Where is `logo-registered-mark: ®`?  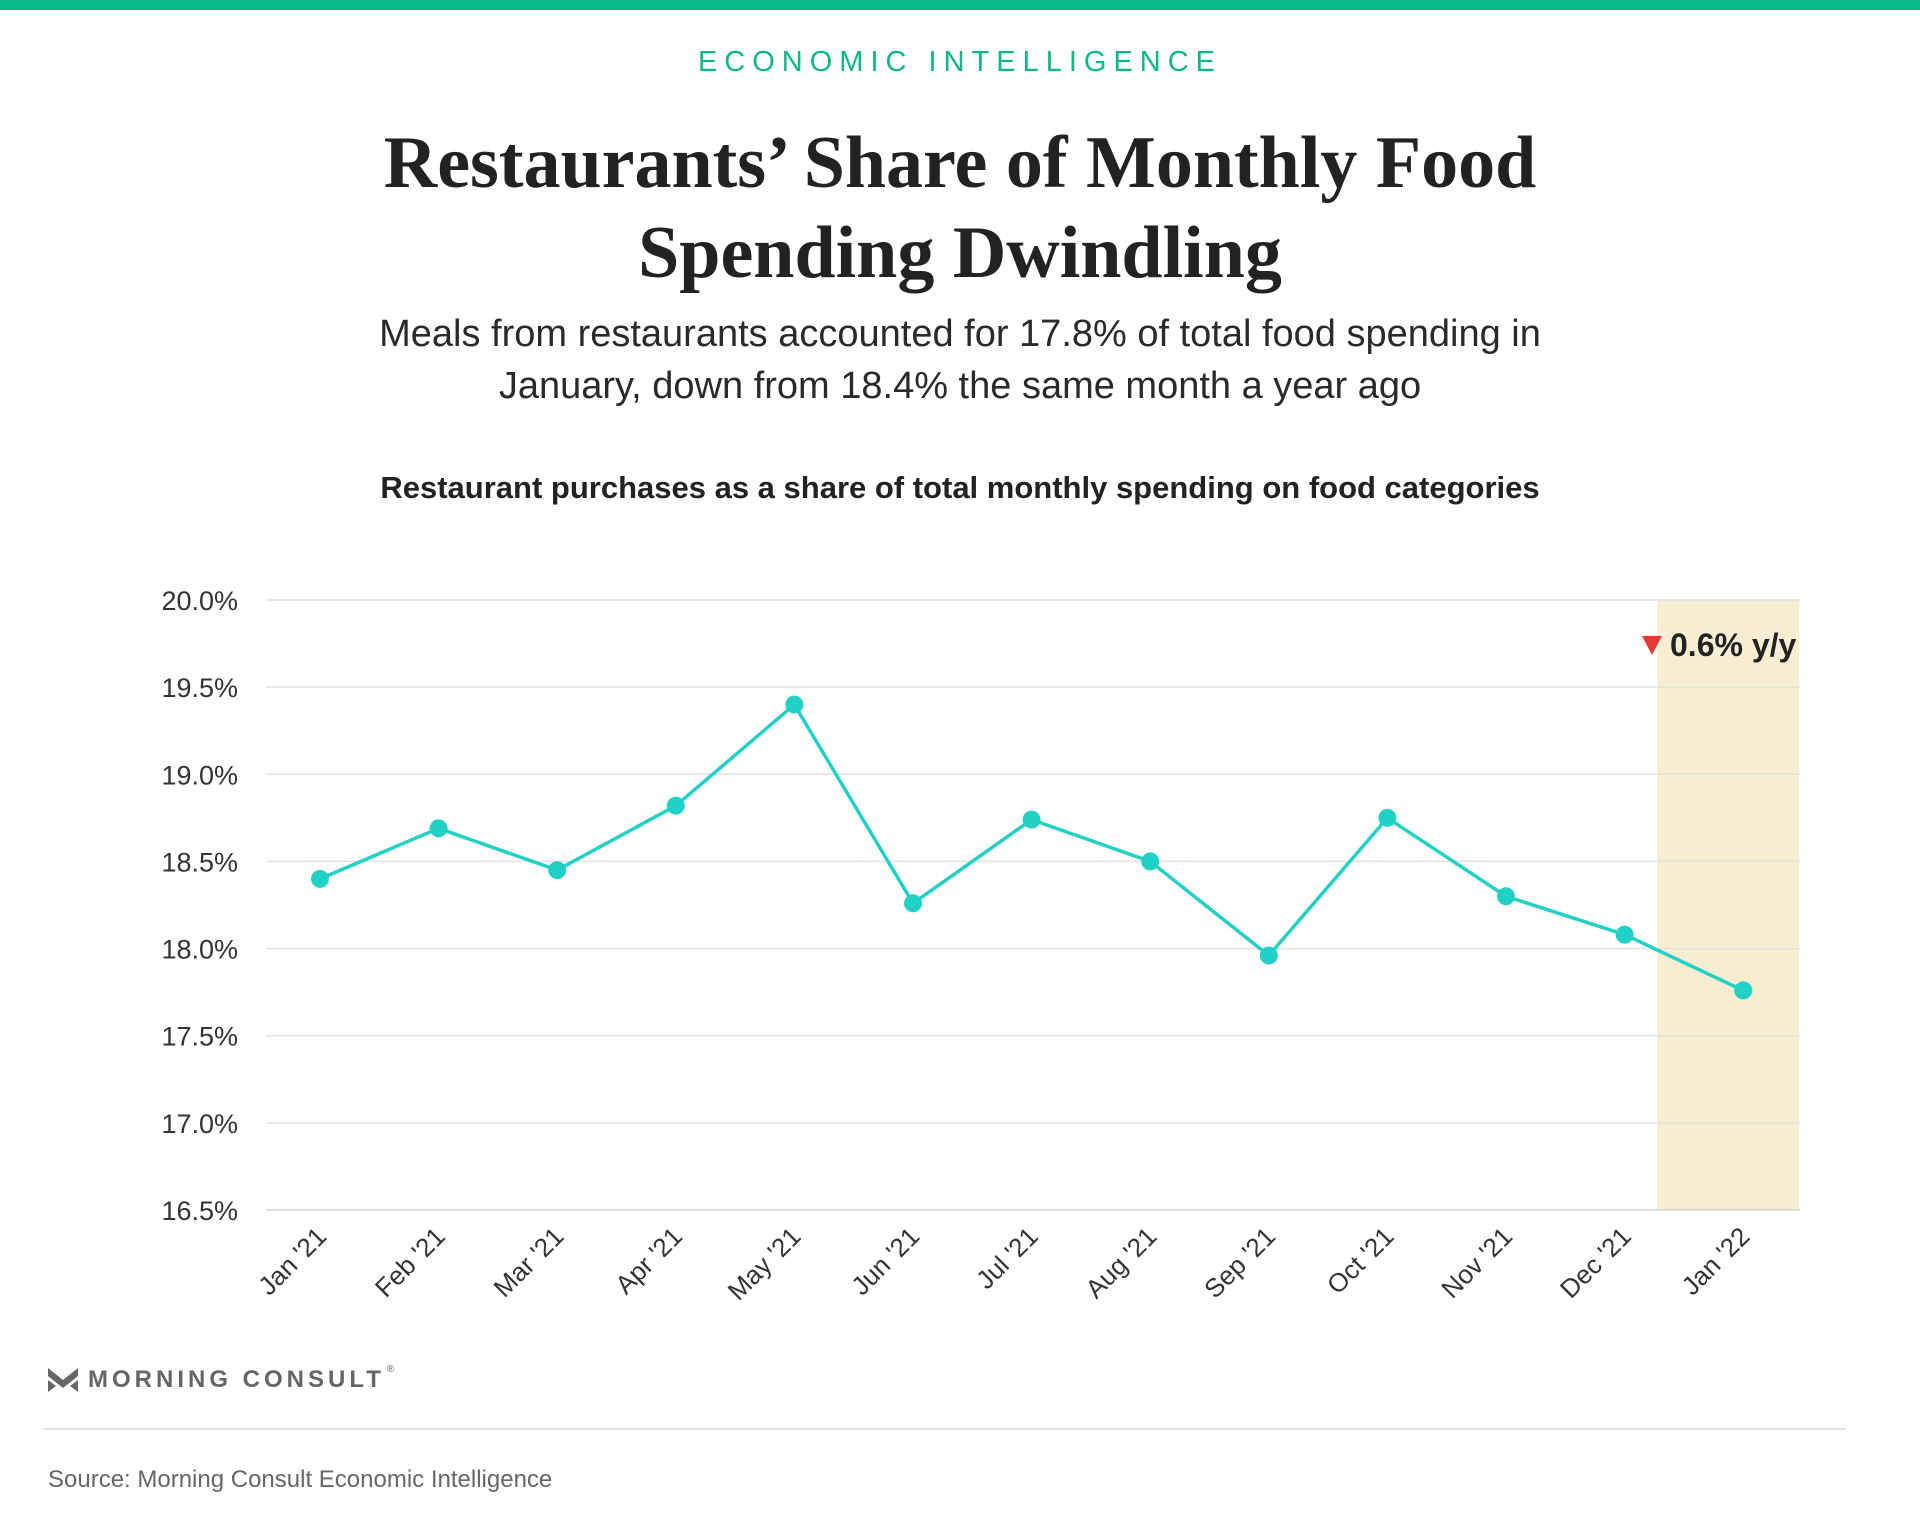 logo-registered-mark: ® is located at coordinates (390, 1369).